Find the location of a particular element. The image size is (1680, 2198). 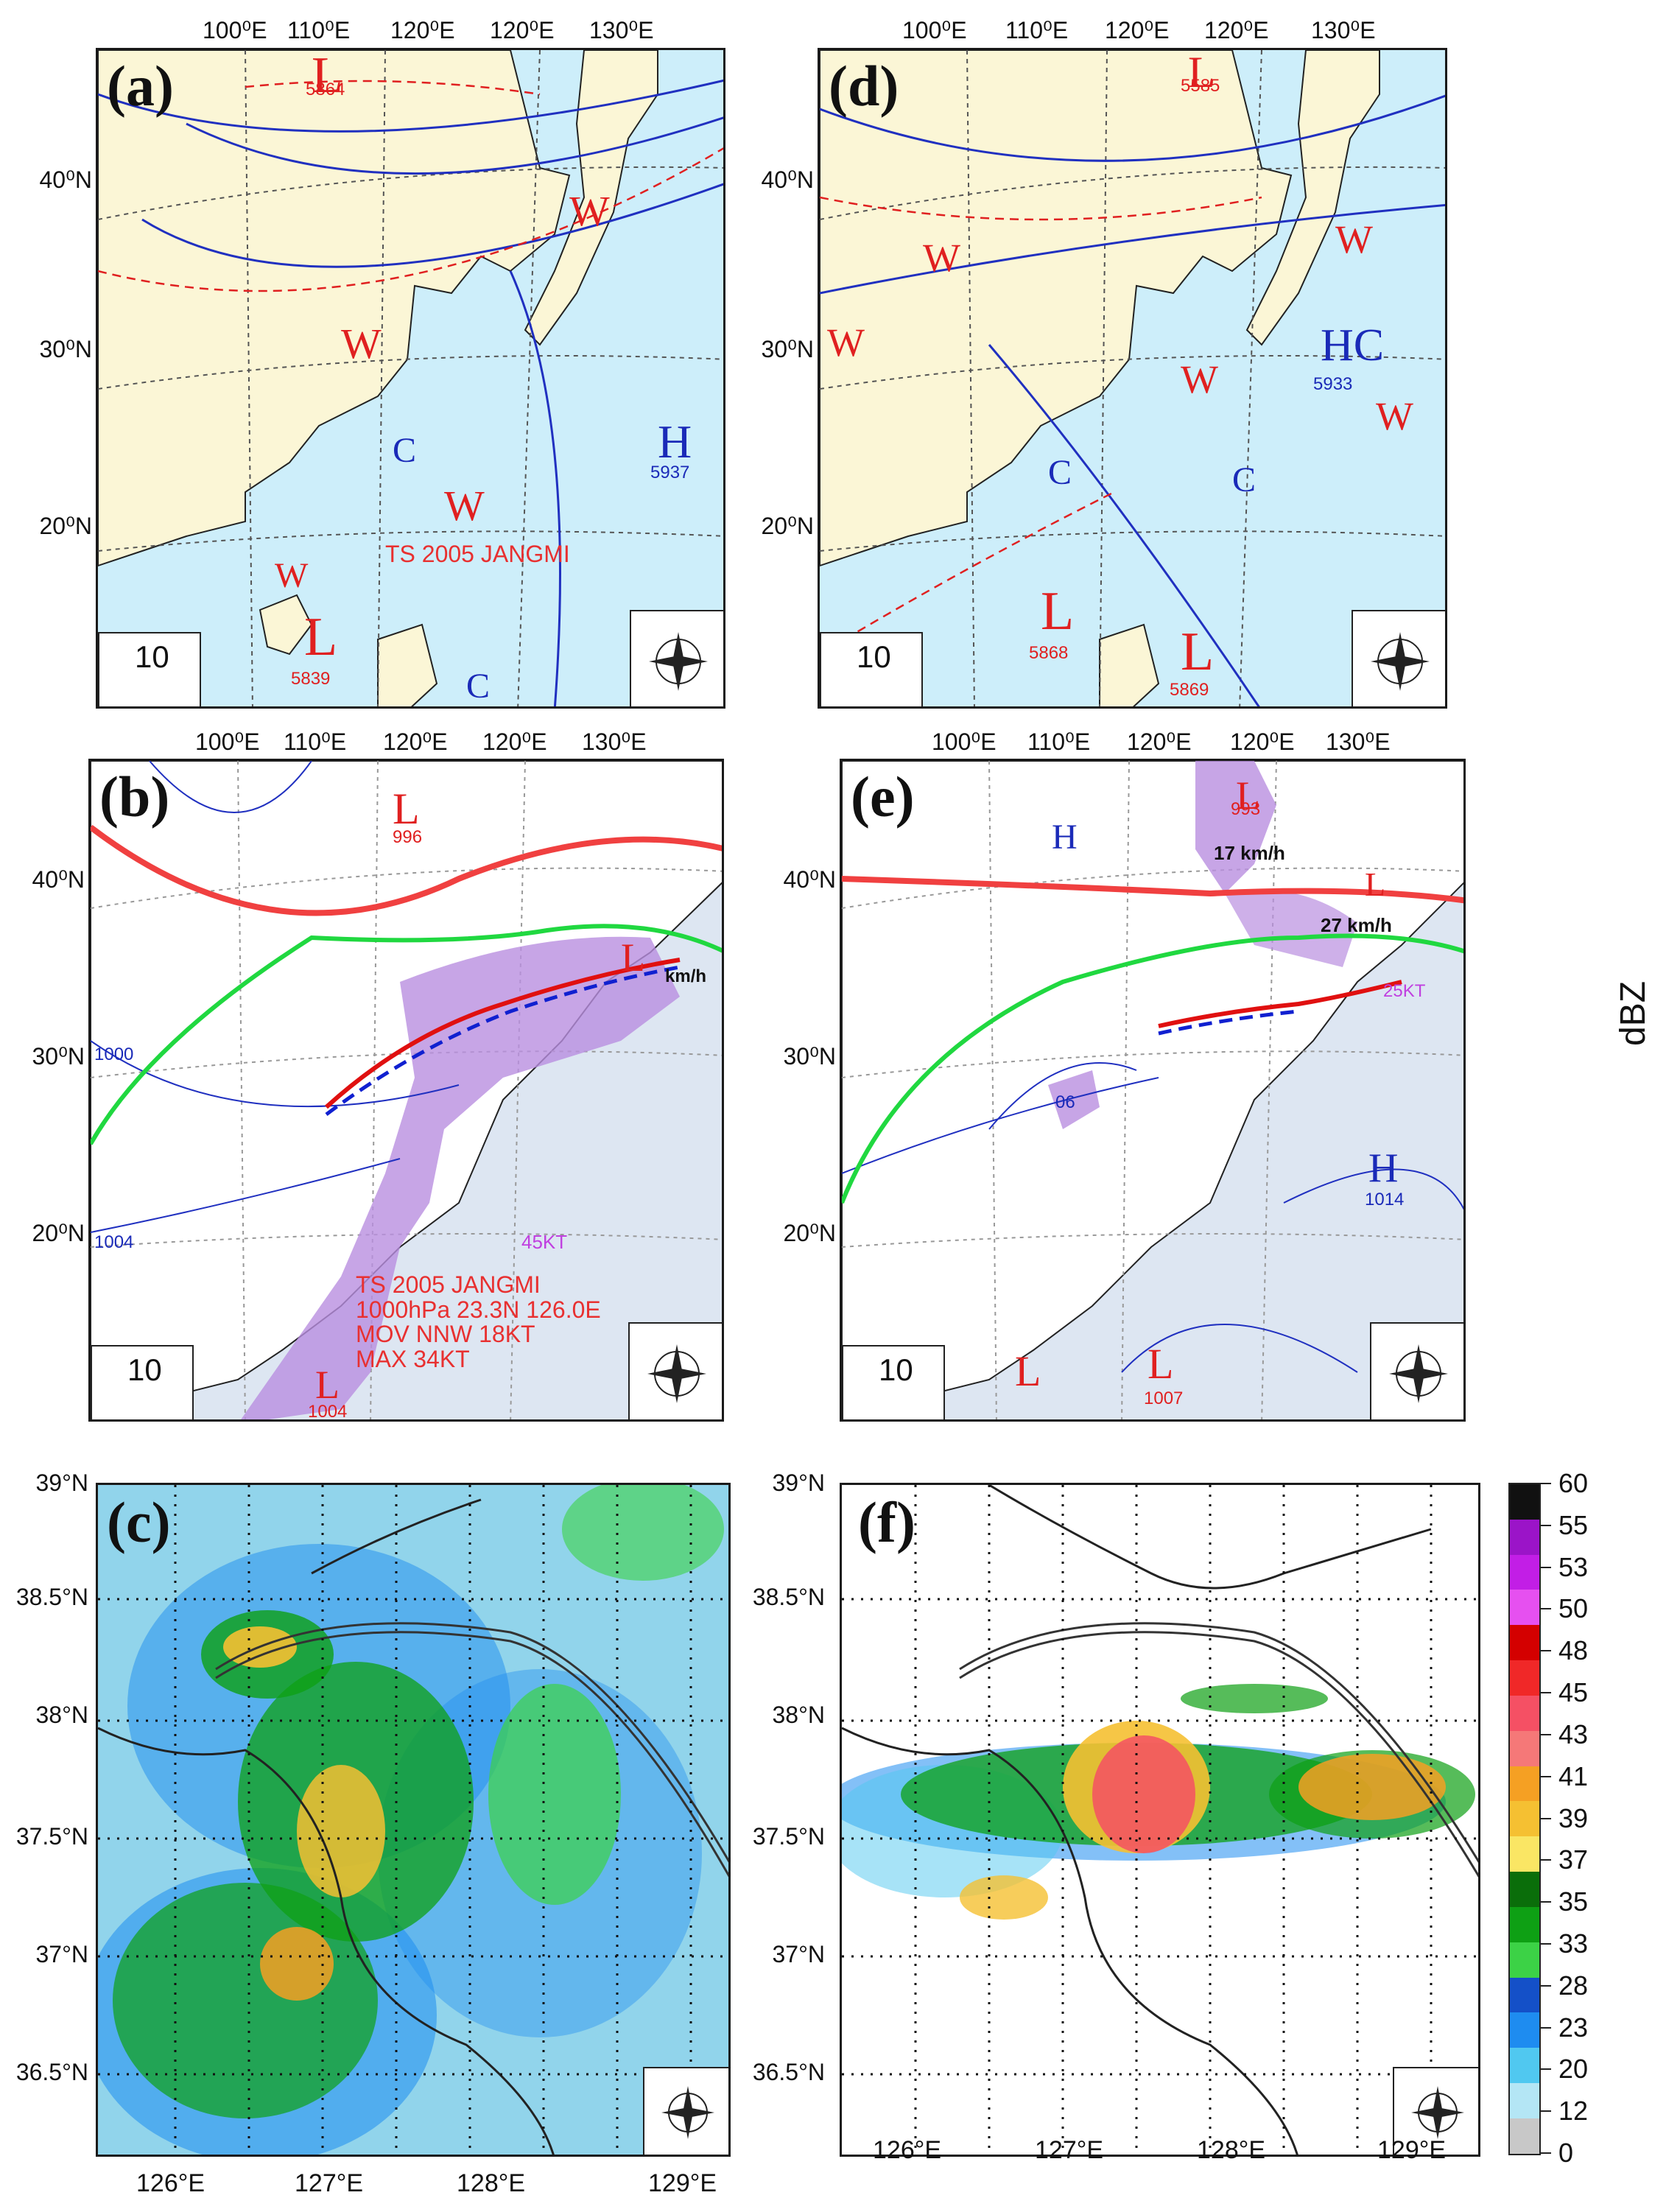

colorbar-tick-label: 35 is located at coordinates (1574, 1901).